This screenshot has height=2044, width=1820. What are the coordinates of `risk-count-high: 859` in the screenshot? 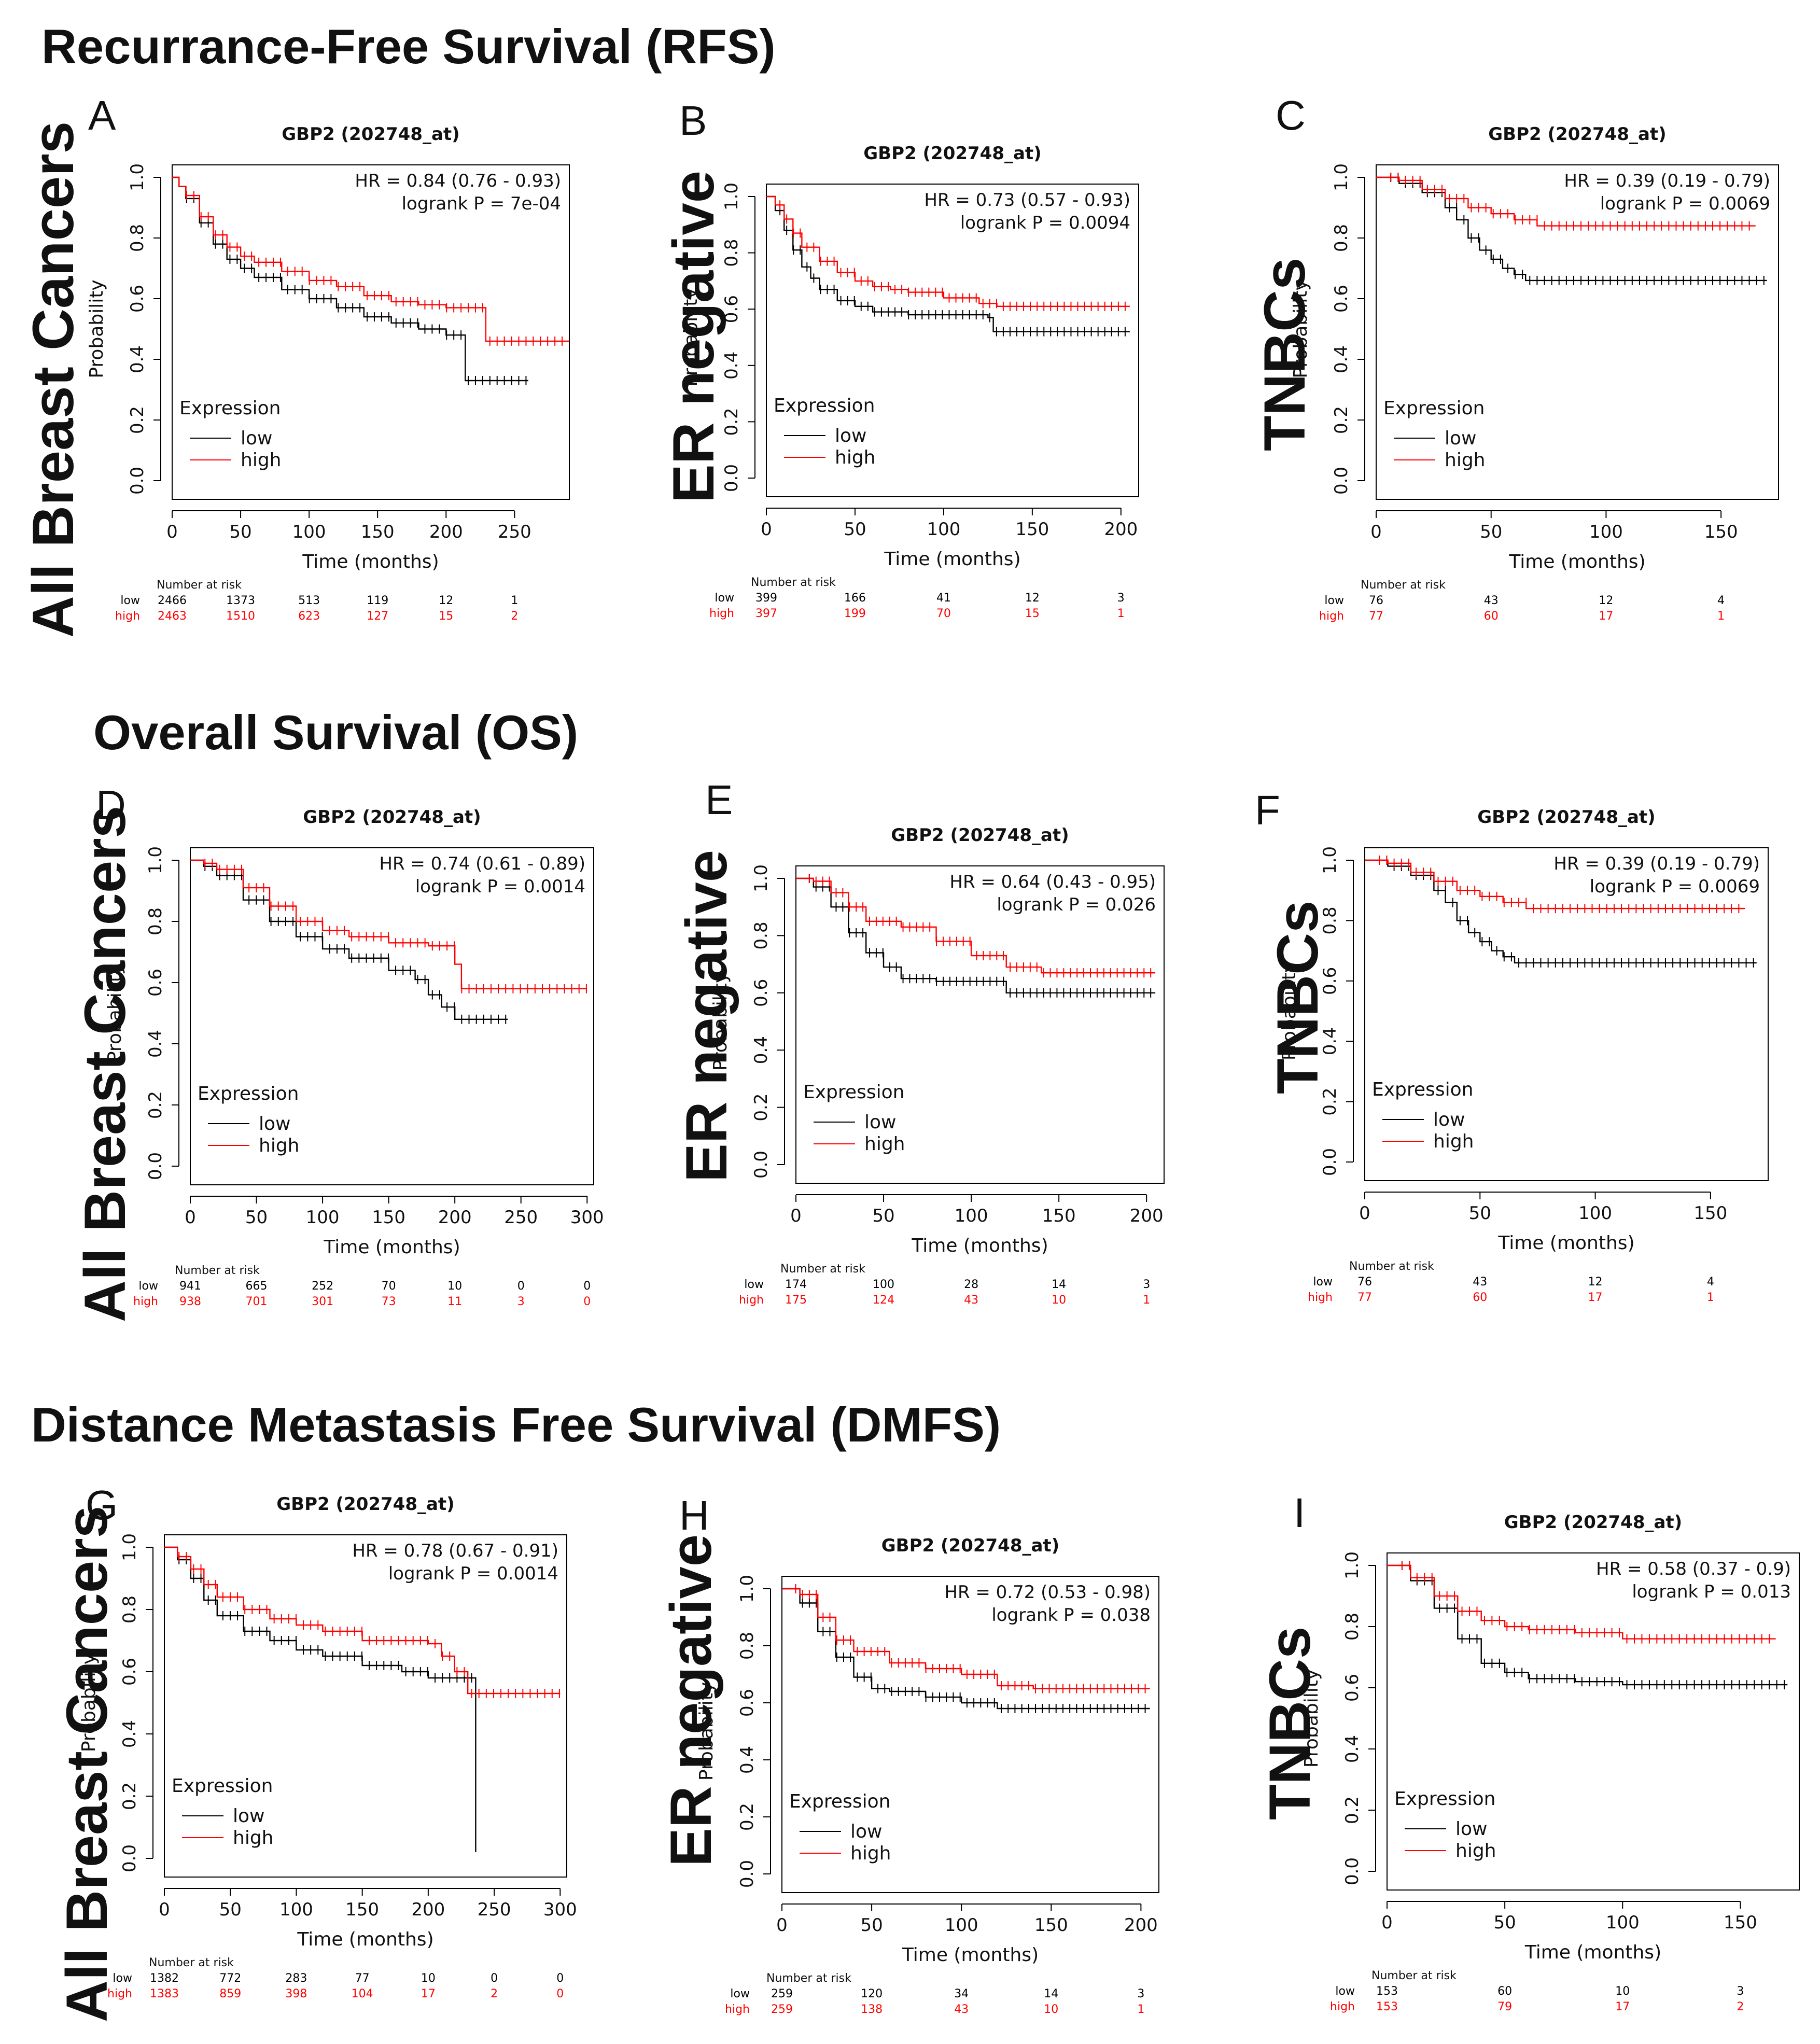 It's located at (230, 1993).